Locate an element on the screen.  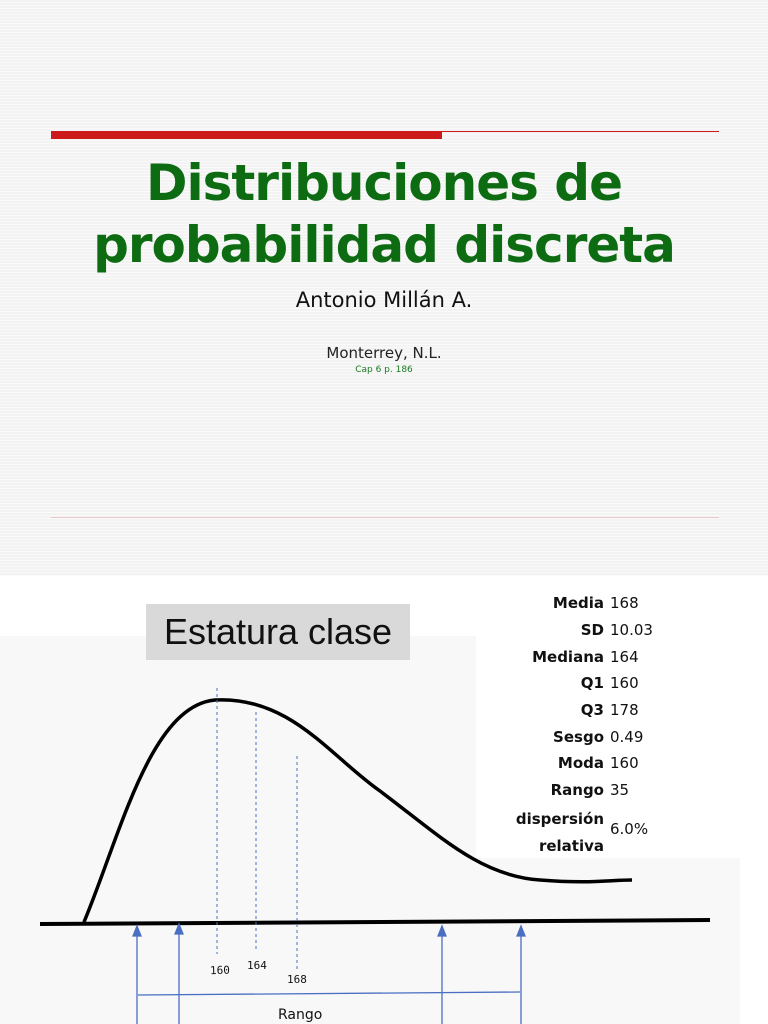
chapter-reference: Cap 6 p. 186 is located at coordinates (384, 370).